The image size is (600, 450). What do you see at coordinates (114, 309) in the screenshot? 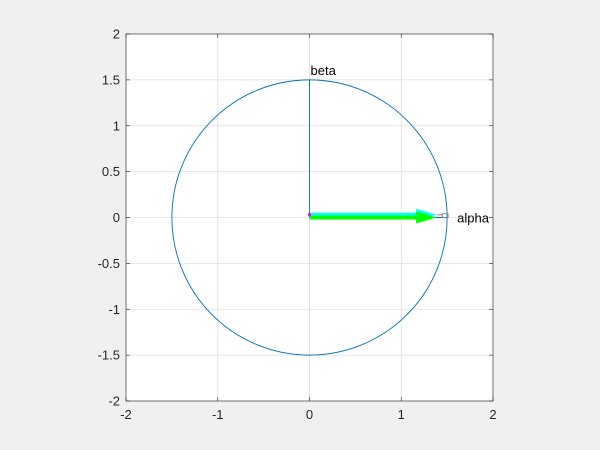
I see `y-tick-label: -1` at bounding box center [114, 309].